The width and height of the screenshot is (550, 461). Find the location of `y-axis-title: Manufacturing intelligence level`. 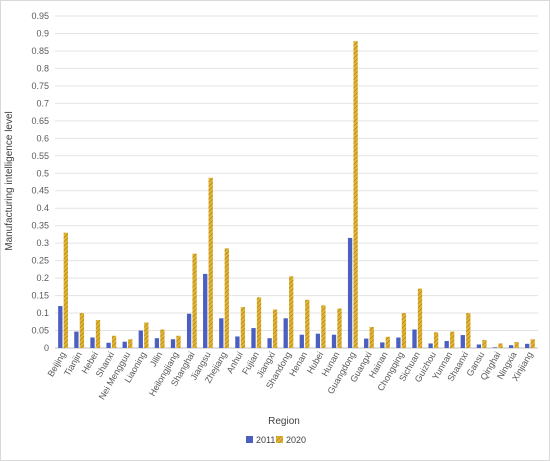

y-axis-title: Manufacturing intelligence level is located at coordinates (9, 181).